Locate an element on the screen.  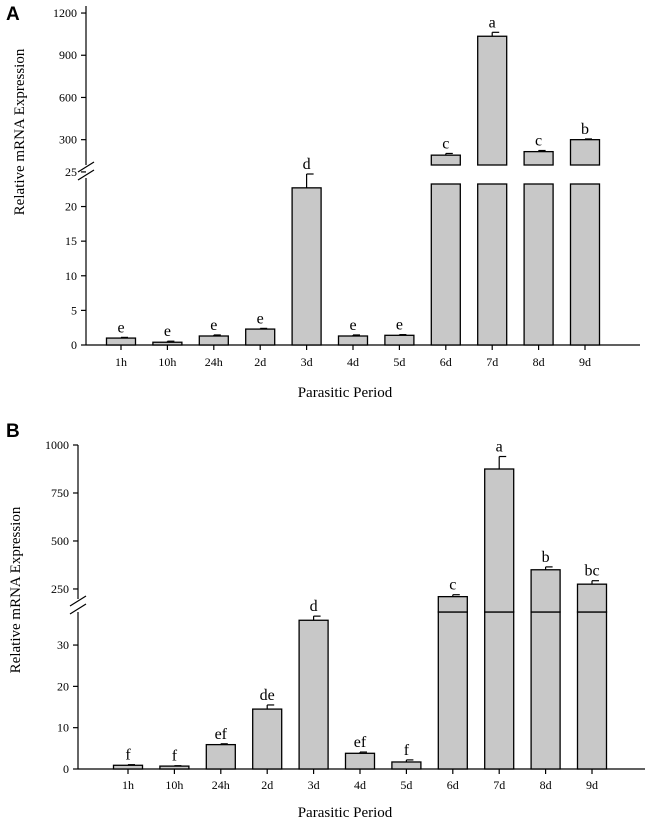
panel-a-x-tick-label: 4d is located at coordinates (353, 362).